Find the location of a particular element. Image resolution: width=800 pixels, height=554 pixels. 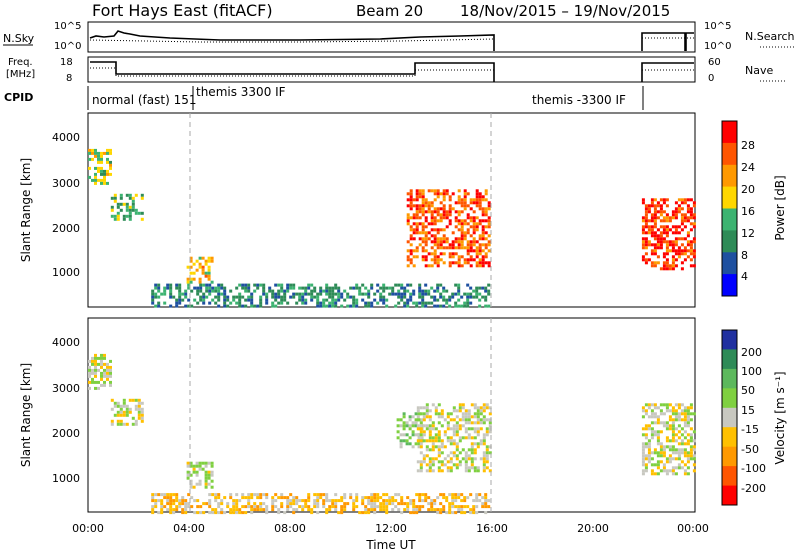

nave-tick-lo: 0 is located at coordinates (711, 78).